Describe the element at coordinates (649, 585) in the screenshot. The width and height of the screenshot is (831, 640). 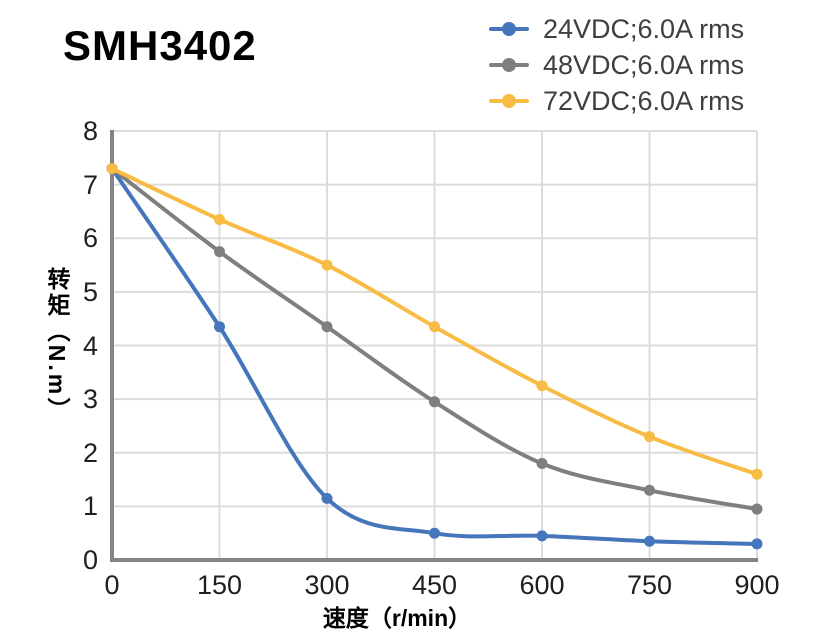
I see `x-tick-label: 750` at that location.